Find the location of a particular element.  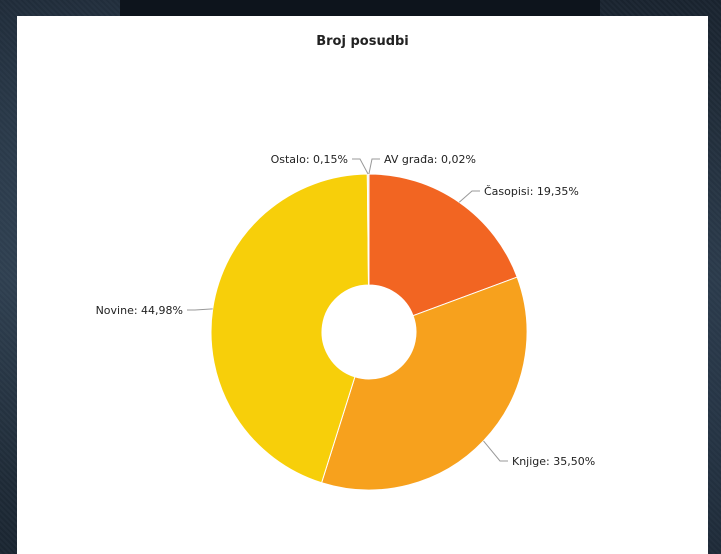

pie-slice-novine is located at coordinates (290, 328).